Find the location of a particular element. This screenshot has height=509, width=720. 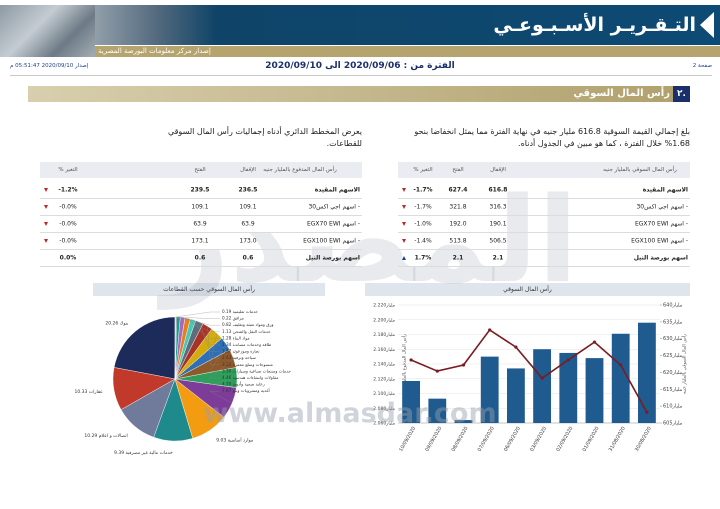

slice-name: تجارة وموزعون is located at coordinates (247, 351).